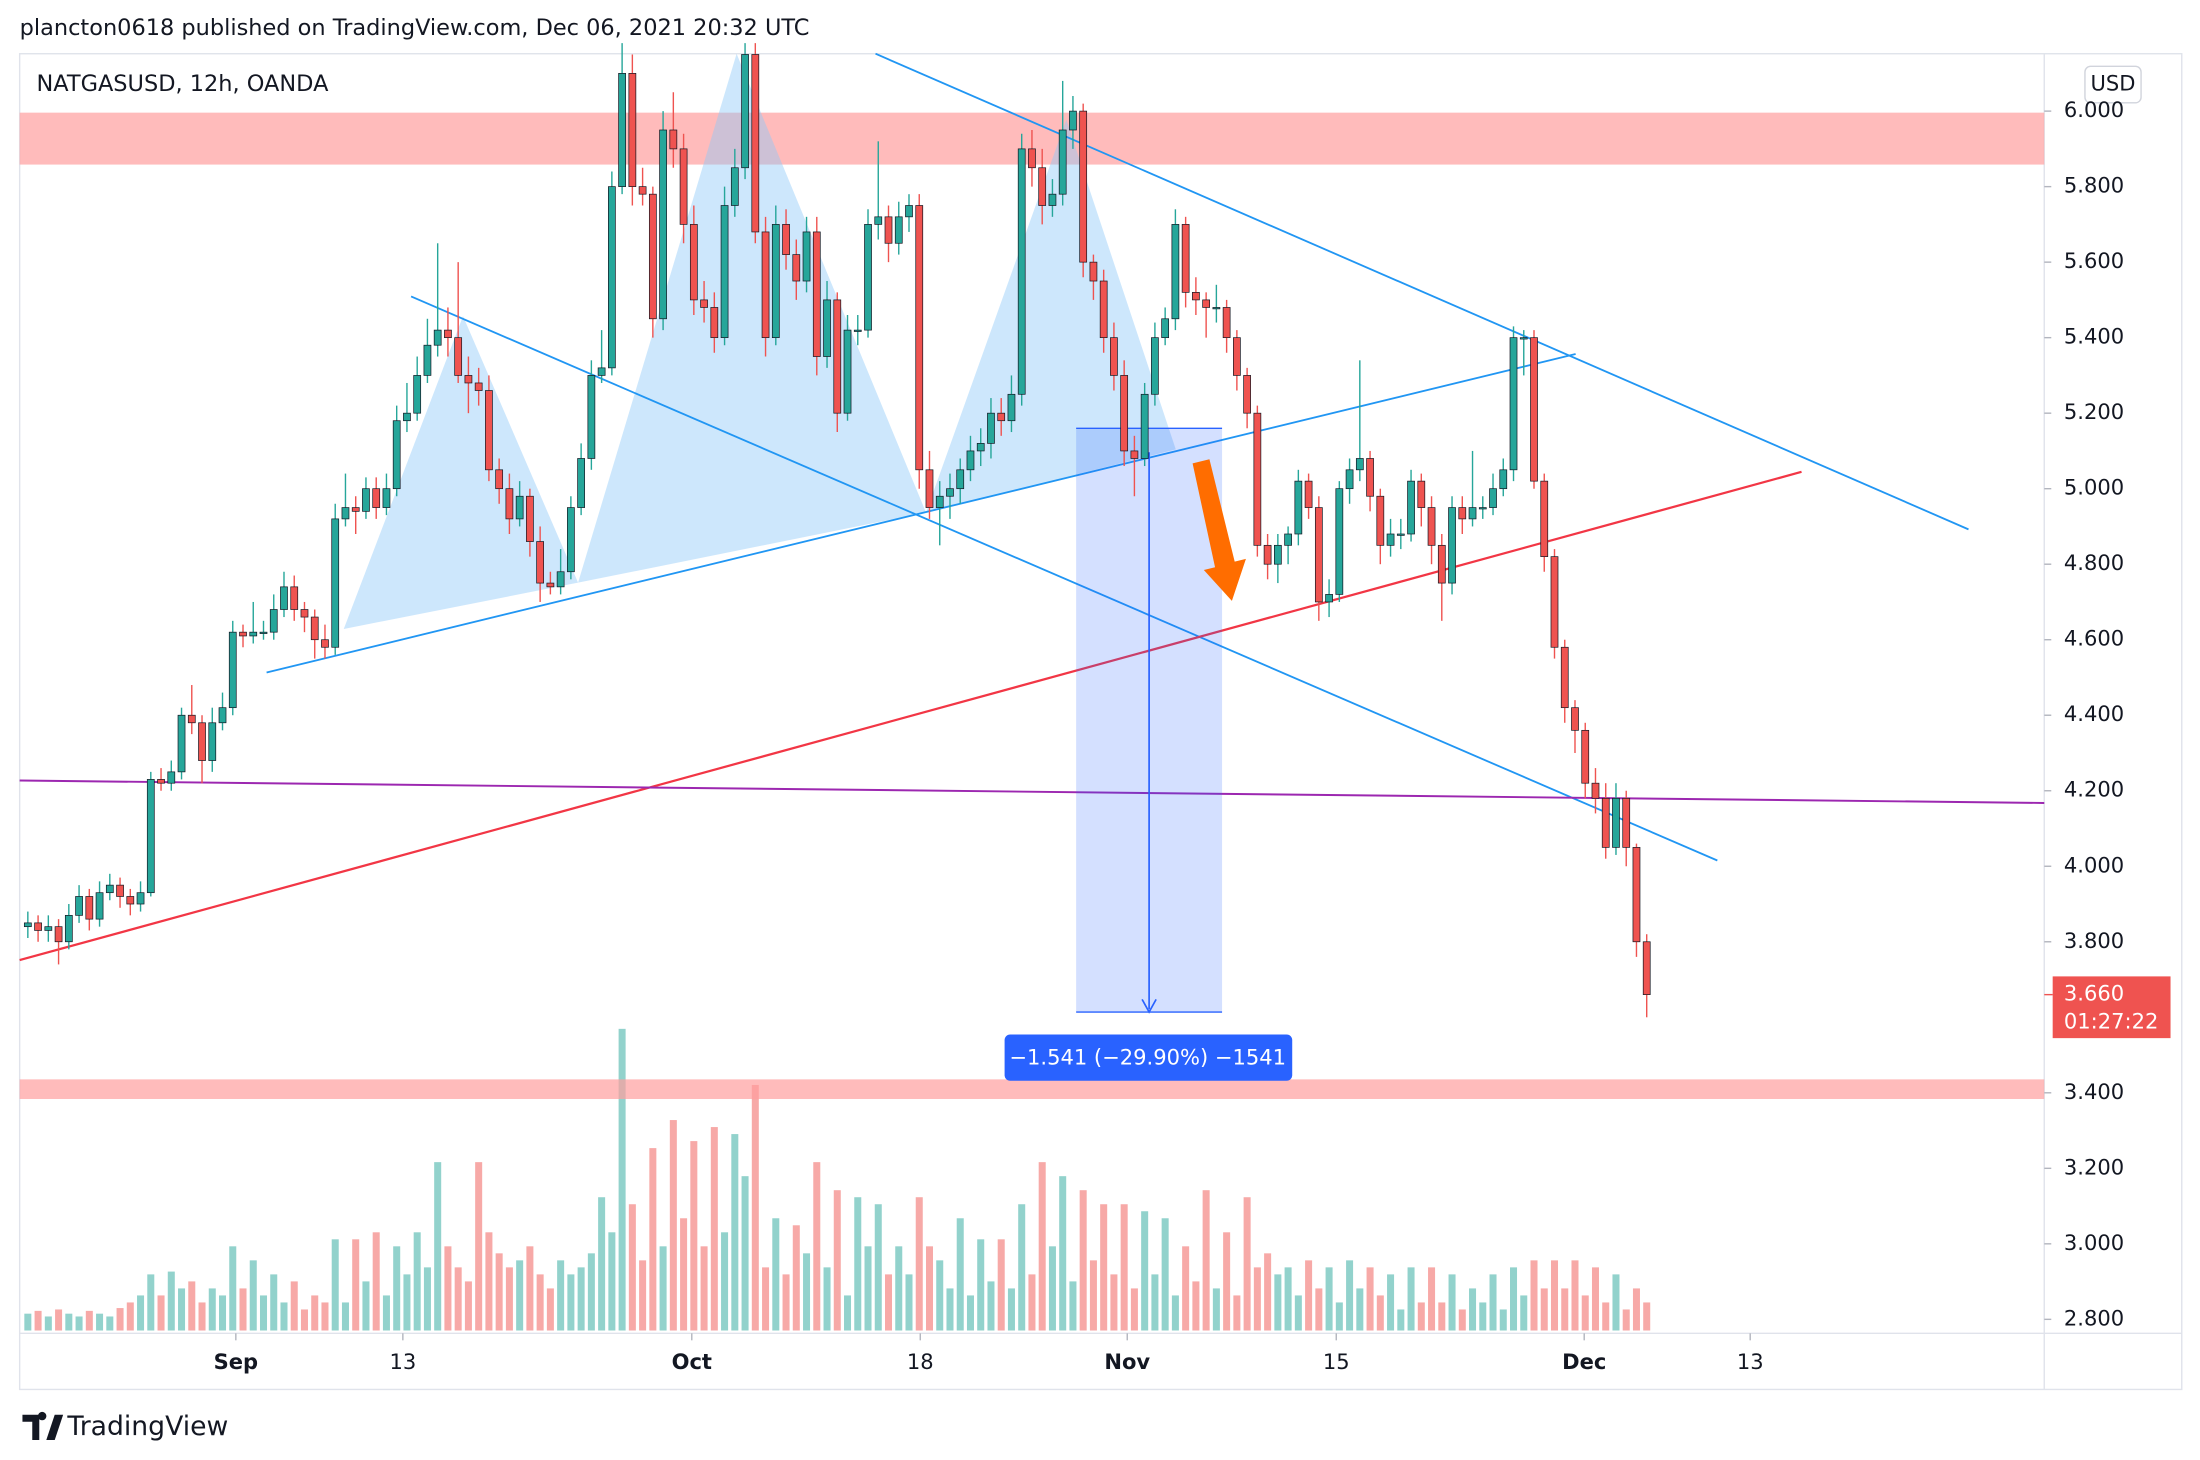 This screenshot has height=1460, width=2200. Describe the element at coordinates (2094, 940) in the screenshot. I see `y-tick-label: 3.800` at that location.